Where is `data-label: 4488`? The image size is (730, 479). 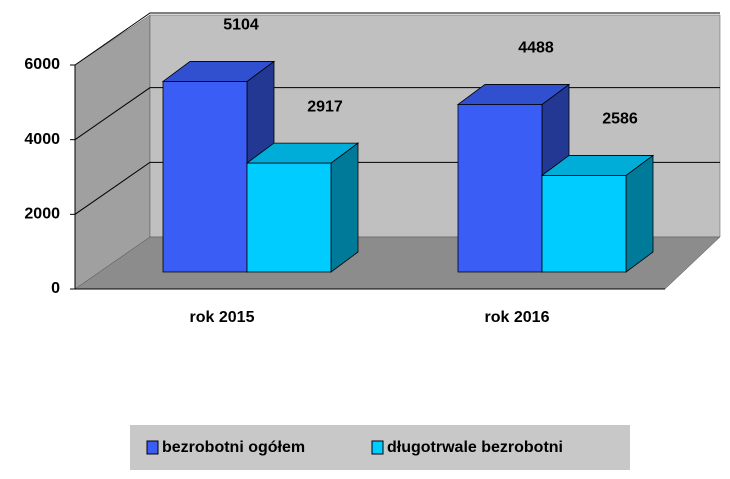
data-label: 4488 is located at coordinates (536, 48).